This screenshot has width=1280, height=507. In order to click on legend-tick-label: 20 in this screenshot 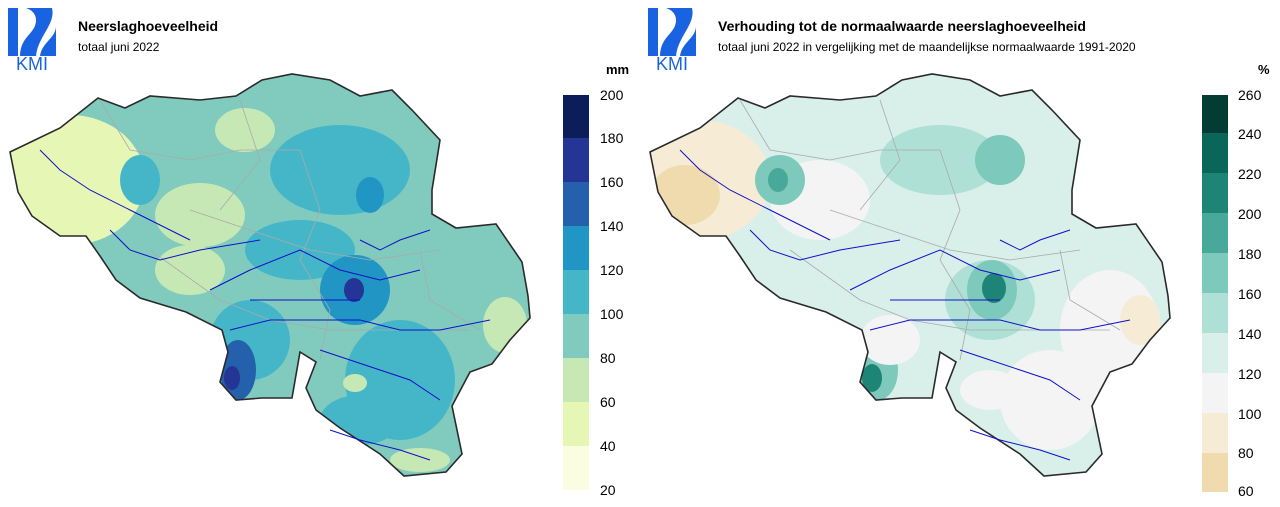, I will do `click(608, 490)`.